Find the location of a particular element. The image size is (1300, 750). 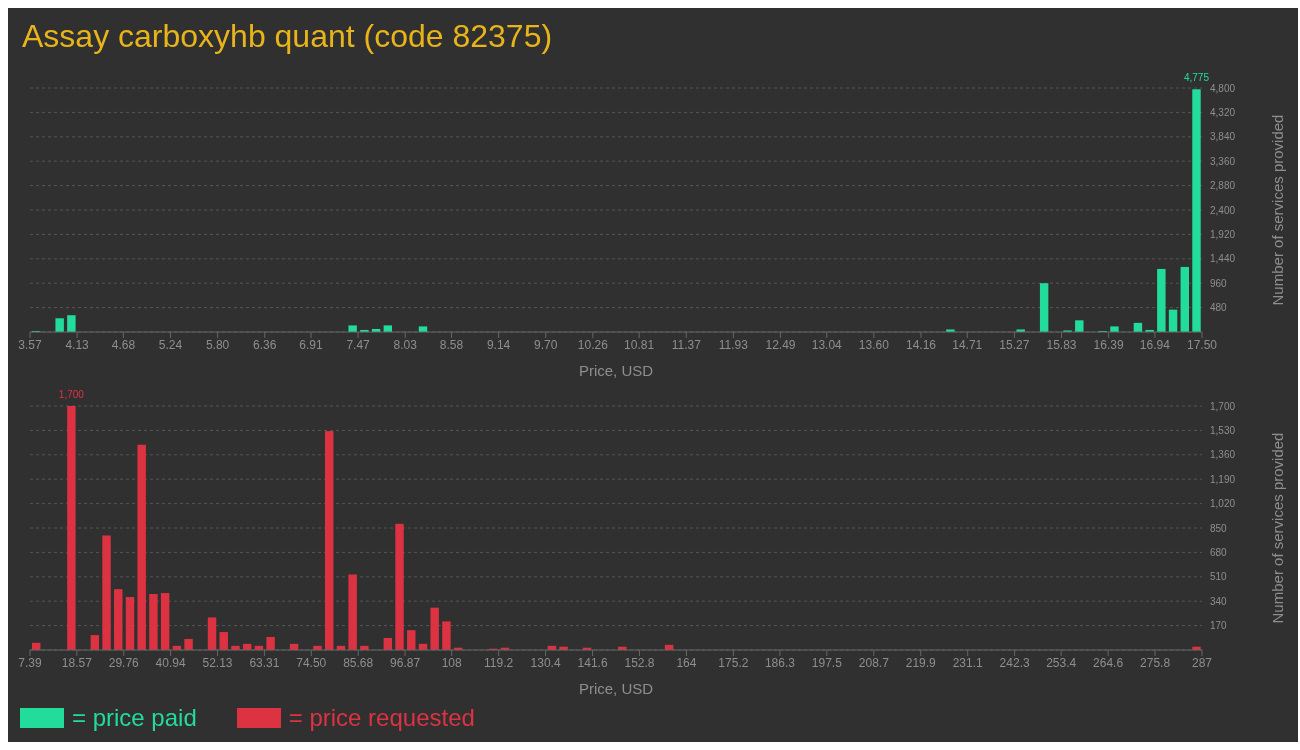

x-tick-label: 14.71 is located at coordinates (967, 344).